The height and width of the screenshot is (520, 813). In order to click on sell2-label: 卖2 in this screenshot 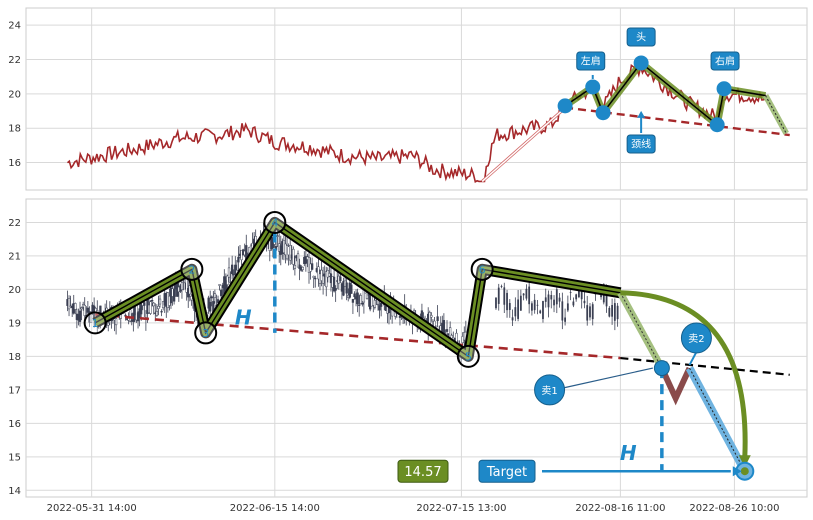, I will do `click(696, 339)`.